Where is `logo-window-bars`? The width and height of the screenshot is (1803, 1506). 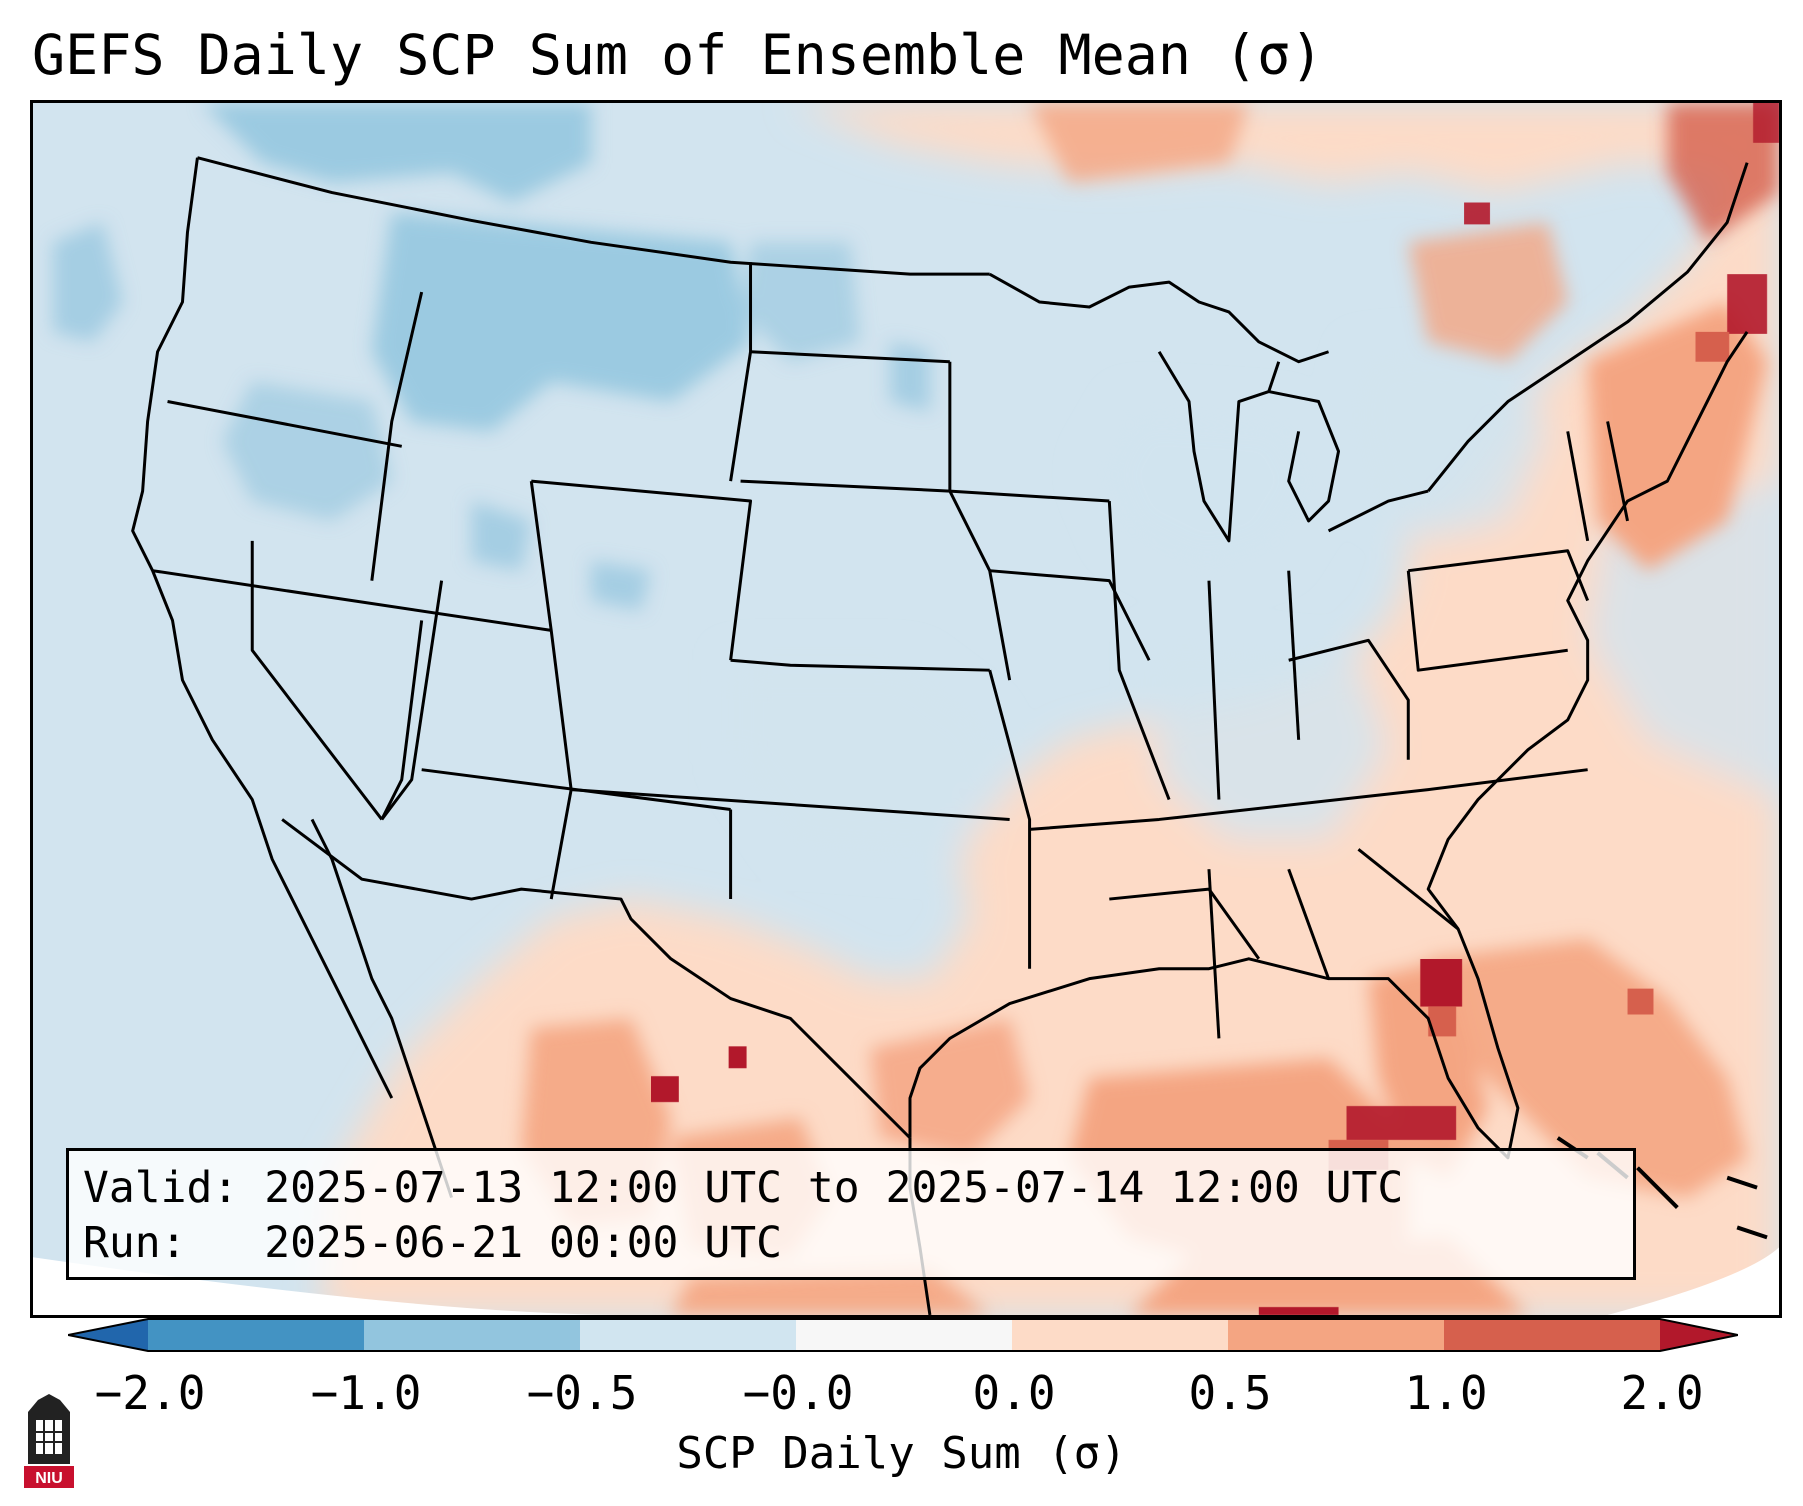 logo-window-bars is located at coordinates (49, 1437).